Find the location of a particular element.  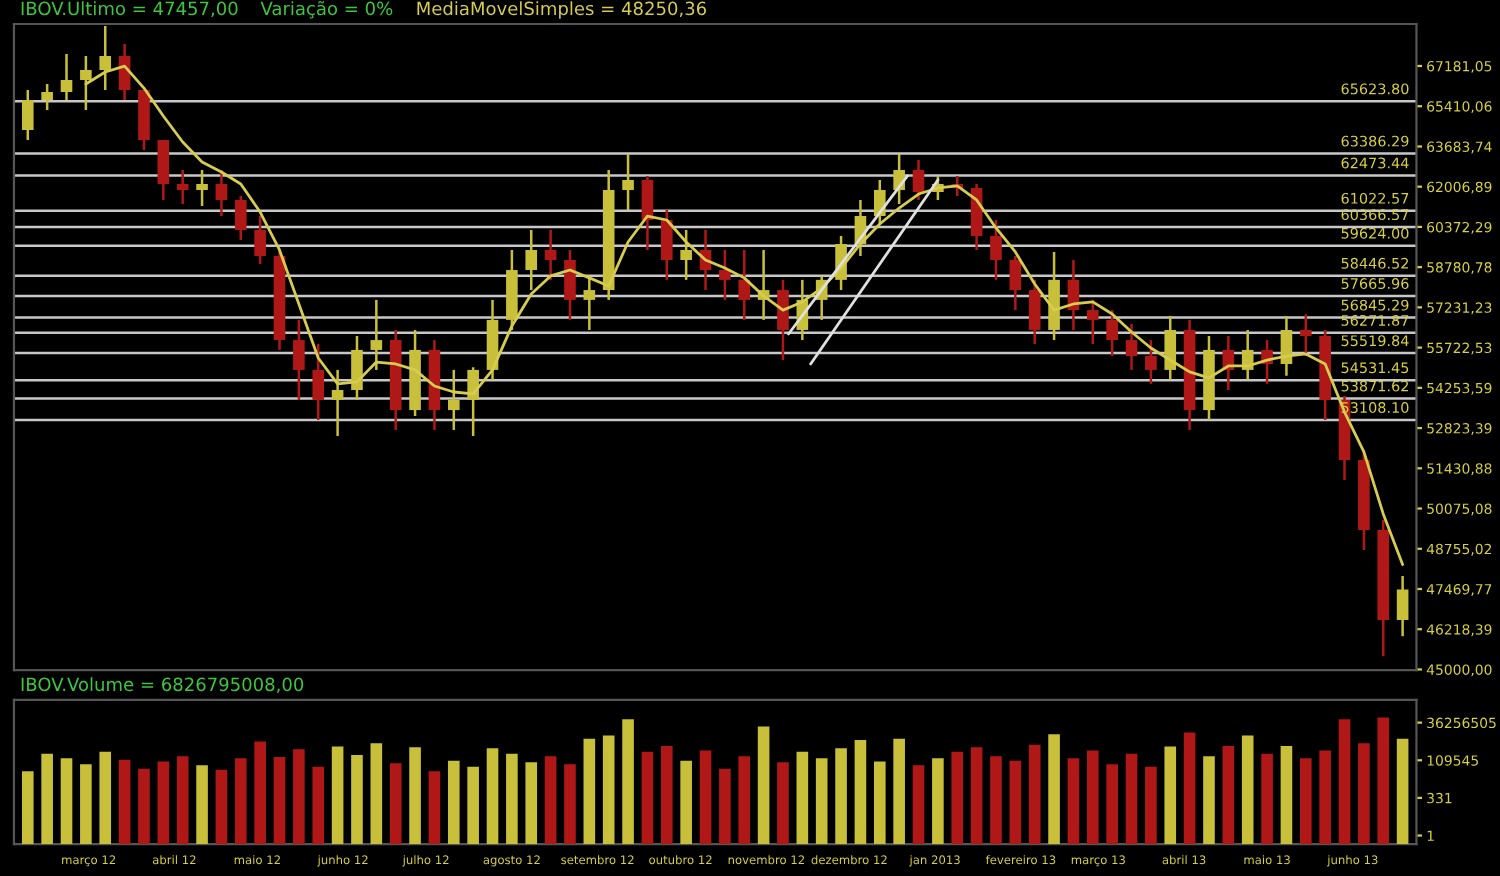

text: IBOV.Ultimo = 47457,00 is located at coordinates (129, 9).